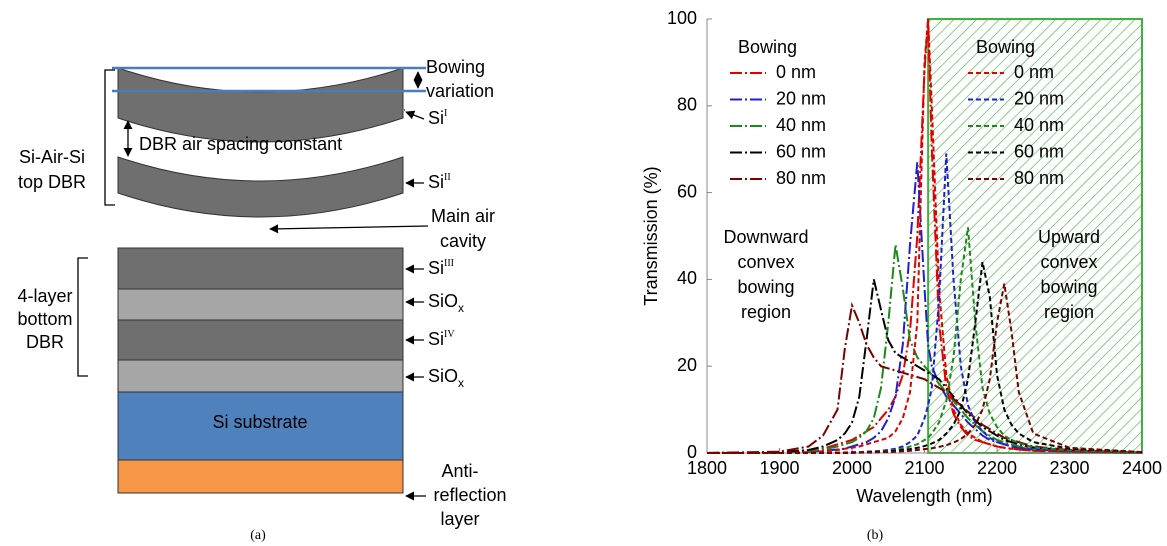 This screenshot has width=1167, height=546. I want to click on label: Si-Air-Si, so click(52, 157).